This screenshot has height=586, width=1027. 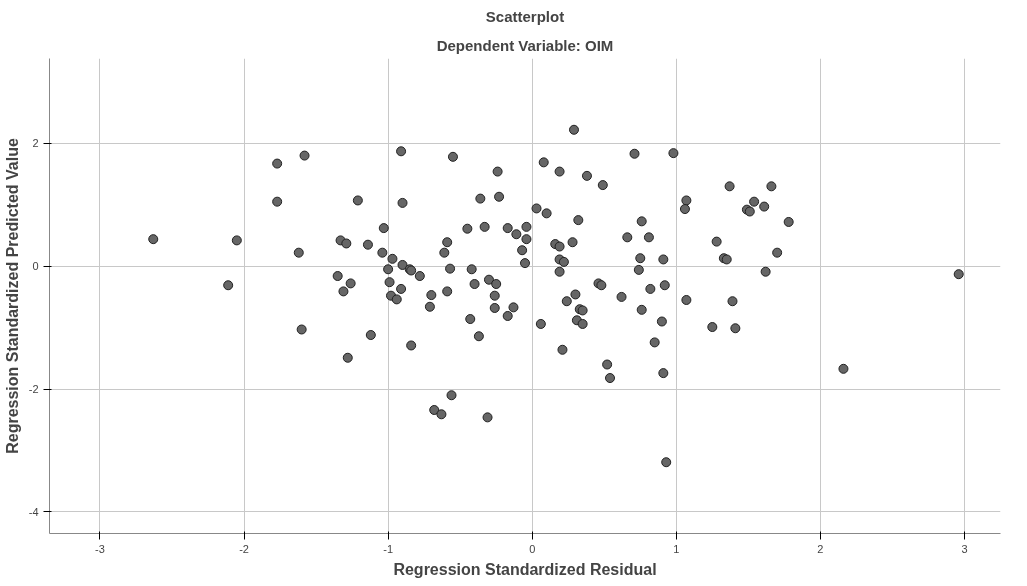 I want to click on y-tick-label: 2, so click(x=35, y=143).